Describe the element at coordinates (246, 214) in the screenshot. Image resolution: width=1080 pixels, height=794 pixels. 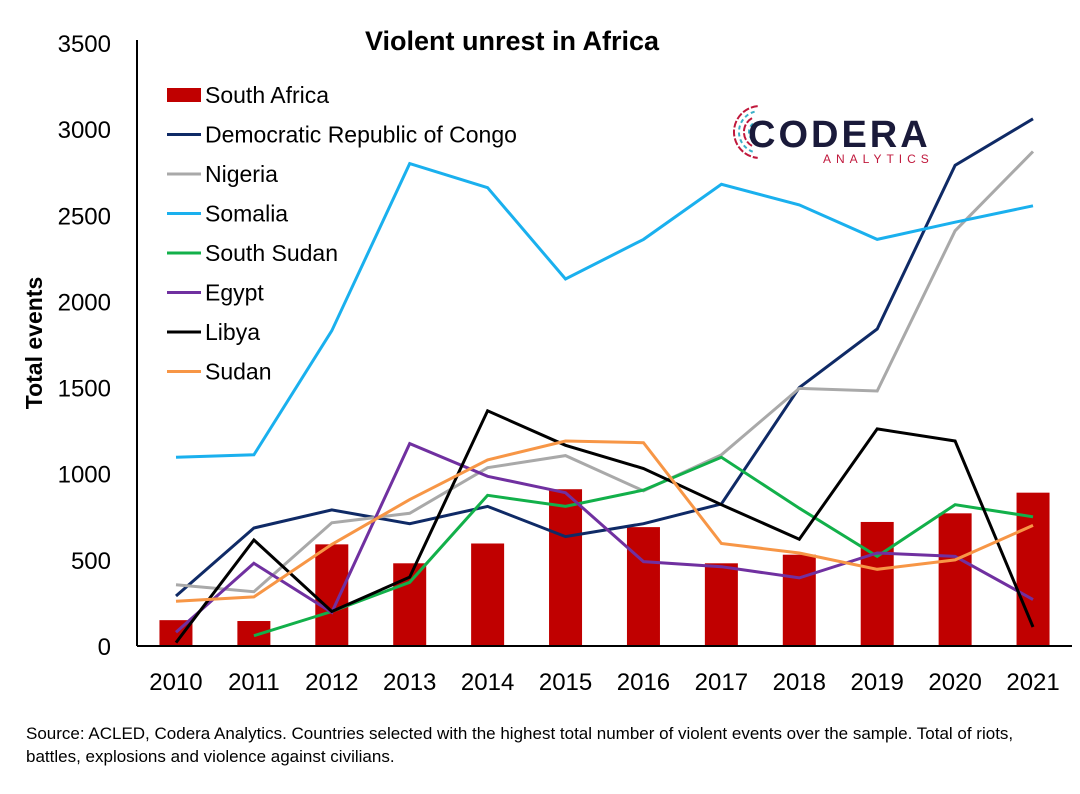
I see `legend-label-somalia: Somalia` at that location.